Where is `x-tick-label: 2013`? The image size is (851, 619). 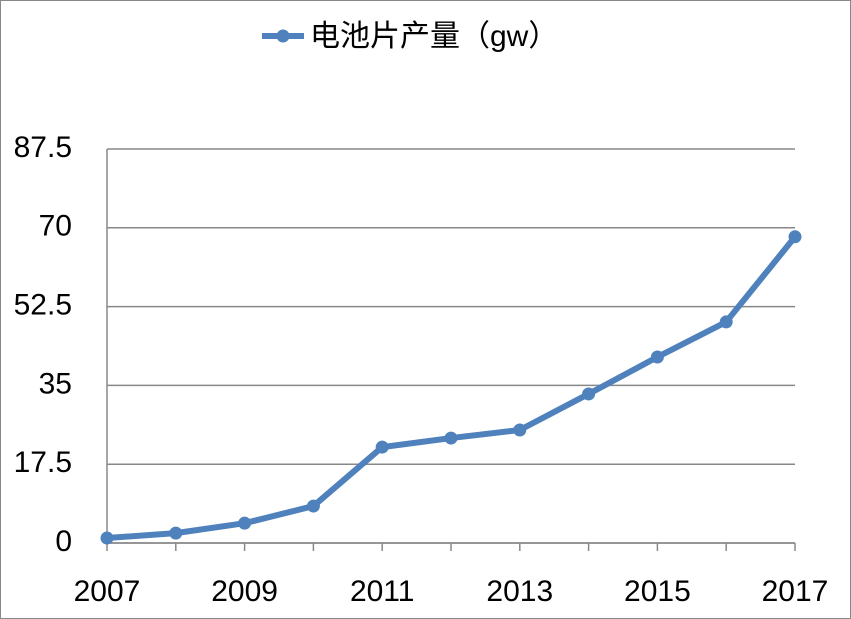 x-tick-label: 2013 is located at coordinates (519, 591).